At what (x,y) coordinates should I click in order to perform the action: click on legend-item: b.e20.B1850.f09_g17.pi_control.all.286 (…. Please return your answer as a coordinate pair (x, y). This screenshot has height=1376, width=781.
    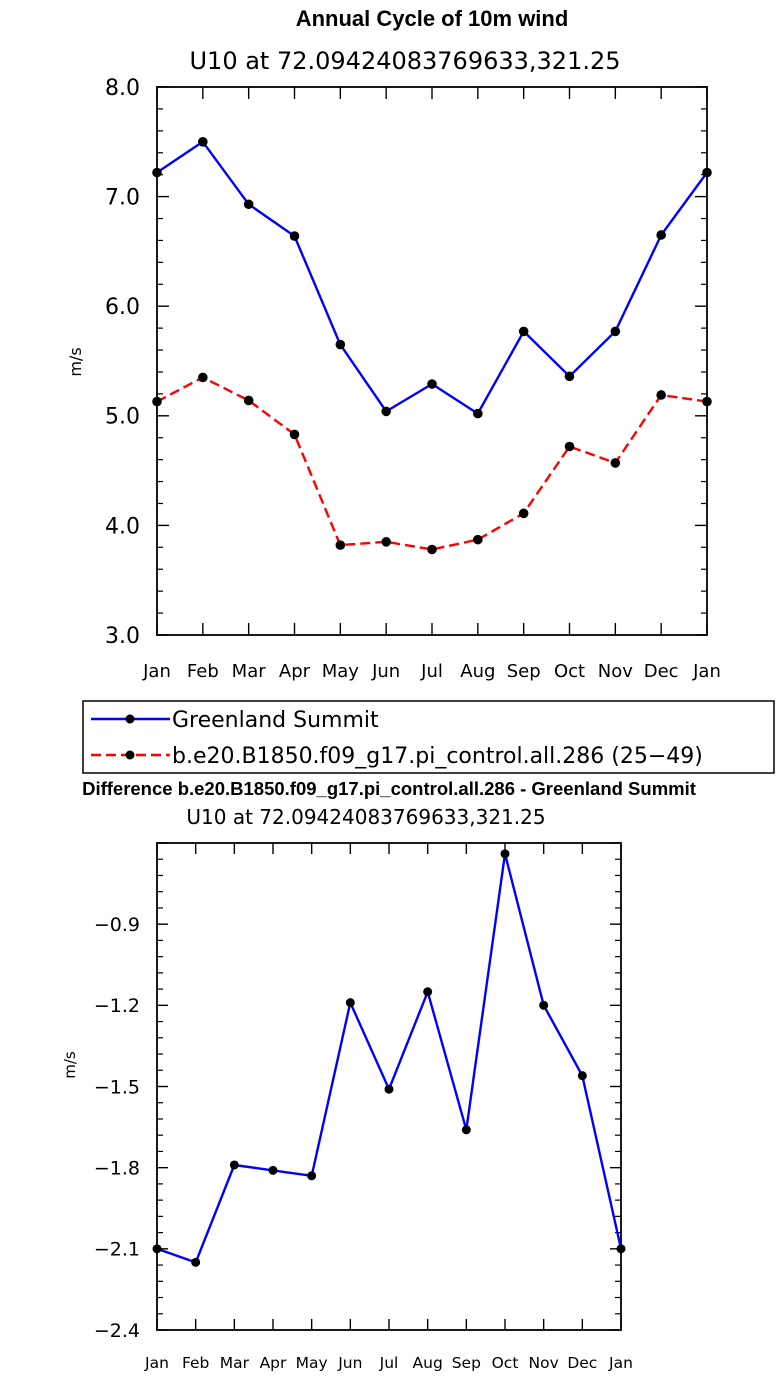
    Looking at the image, I should click on (397, 756).